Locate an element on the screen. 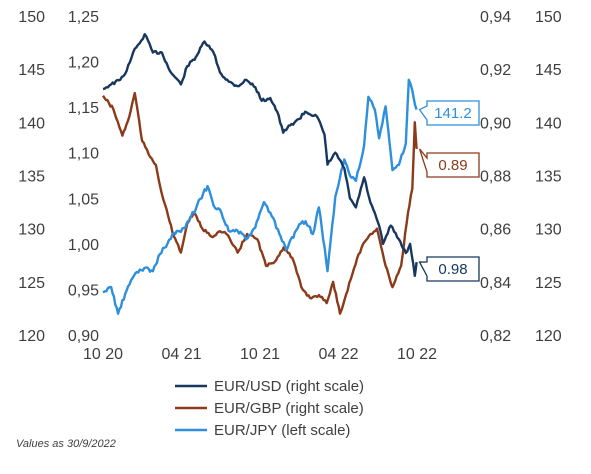 The image size is (591, 474). left-inner-tick-label: 1,25 is located at coordinates (83, 17).